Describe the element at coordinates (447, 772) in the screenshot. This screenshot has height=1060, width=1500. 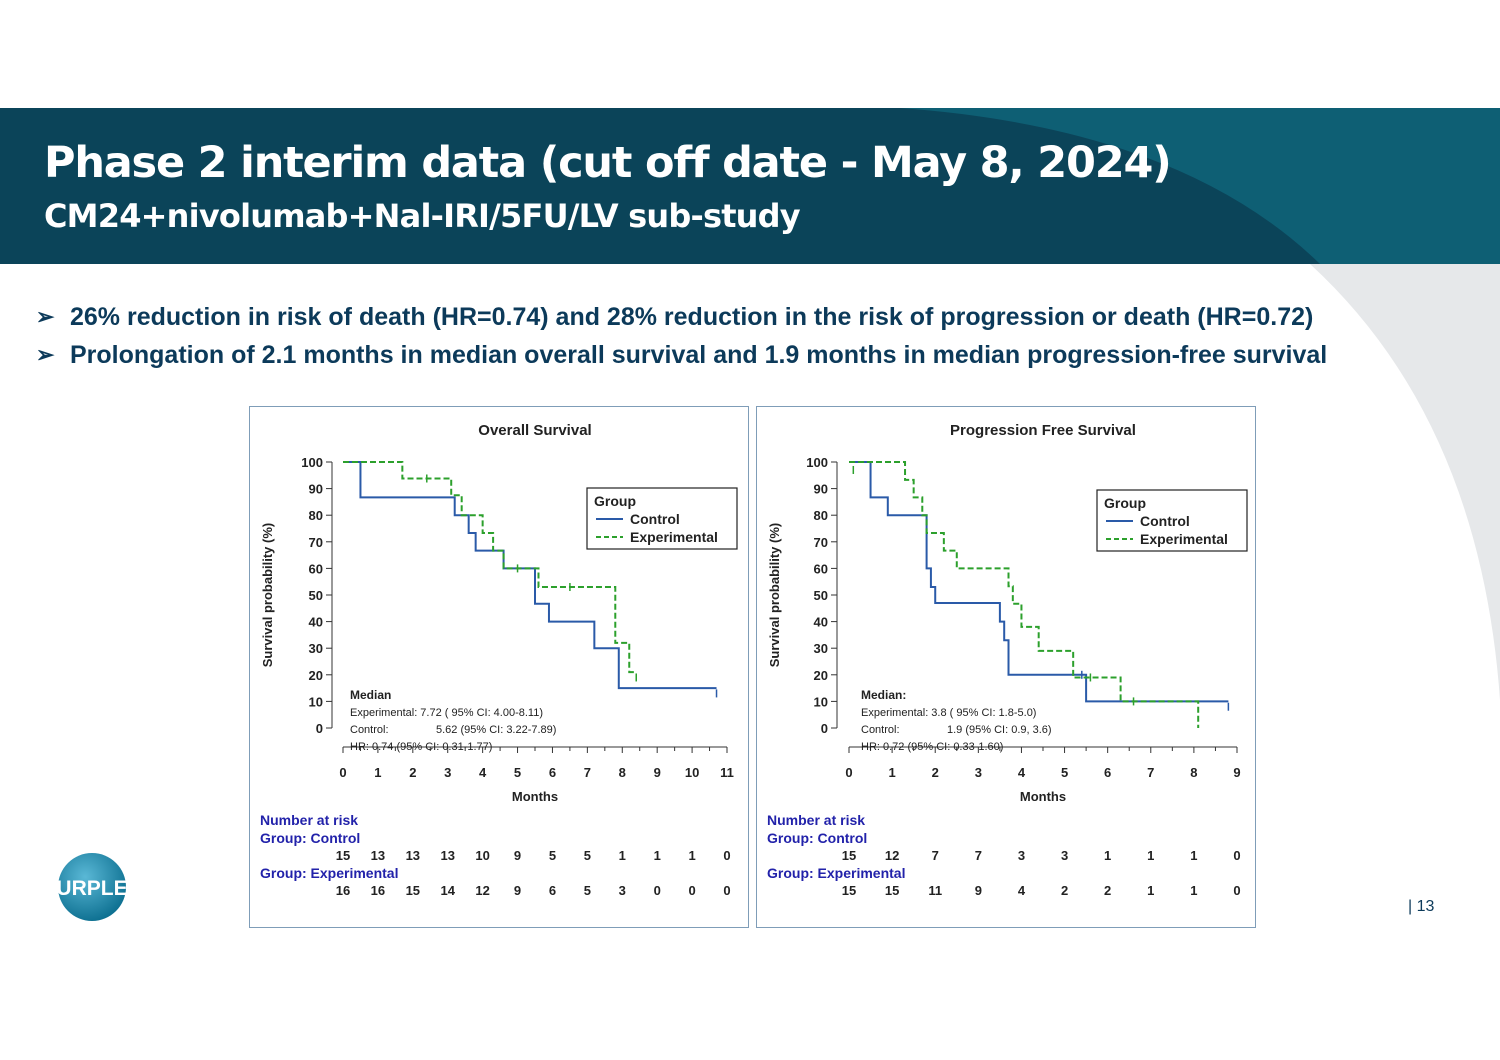
I see `x-tick-label: 3` at that location.